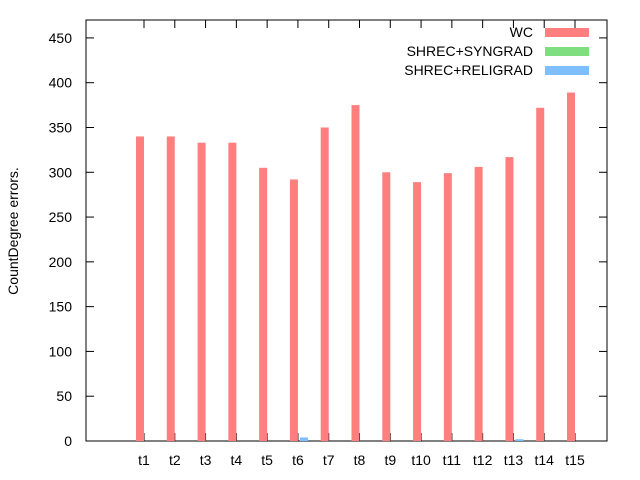 The width and height of the screenshot is (640, 480). What do you see at coordinates (61, 127) in the screenshot?
I see `y-tick-label: 350` at bounding box center [61, 127].